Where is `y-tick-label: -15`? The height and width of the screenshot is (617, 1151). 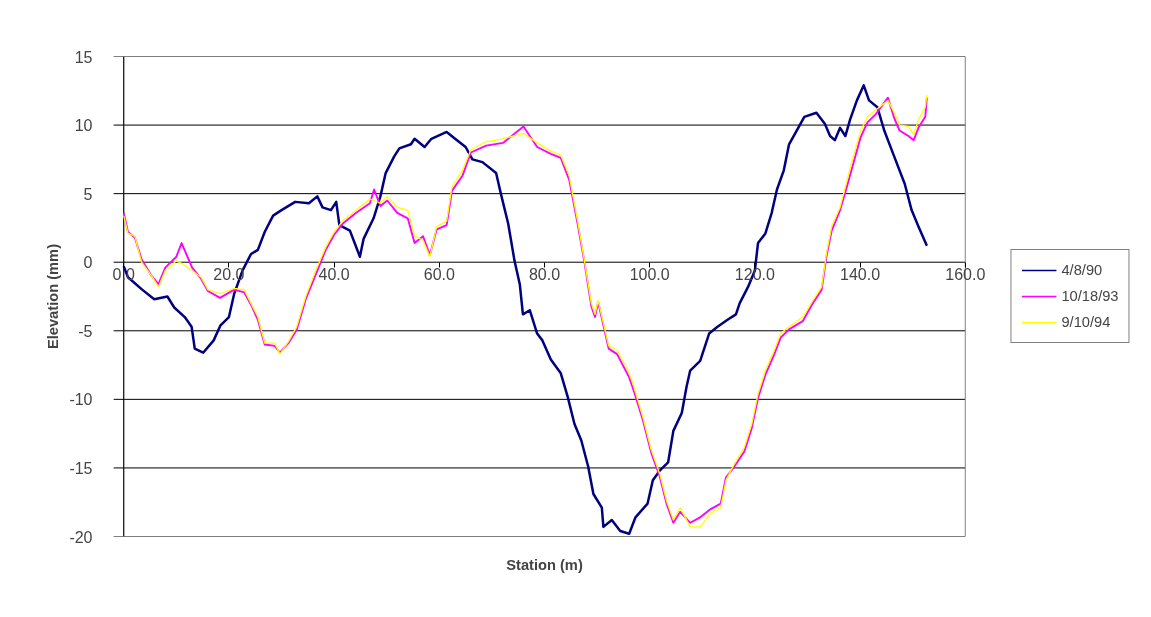
y-tick-label: -15 is located at coordinates (81, 468).